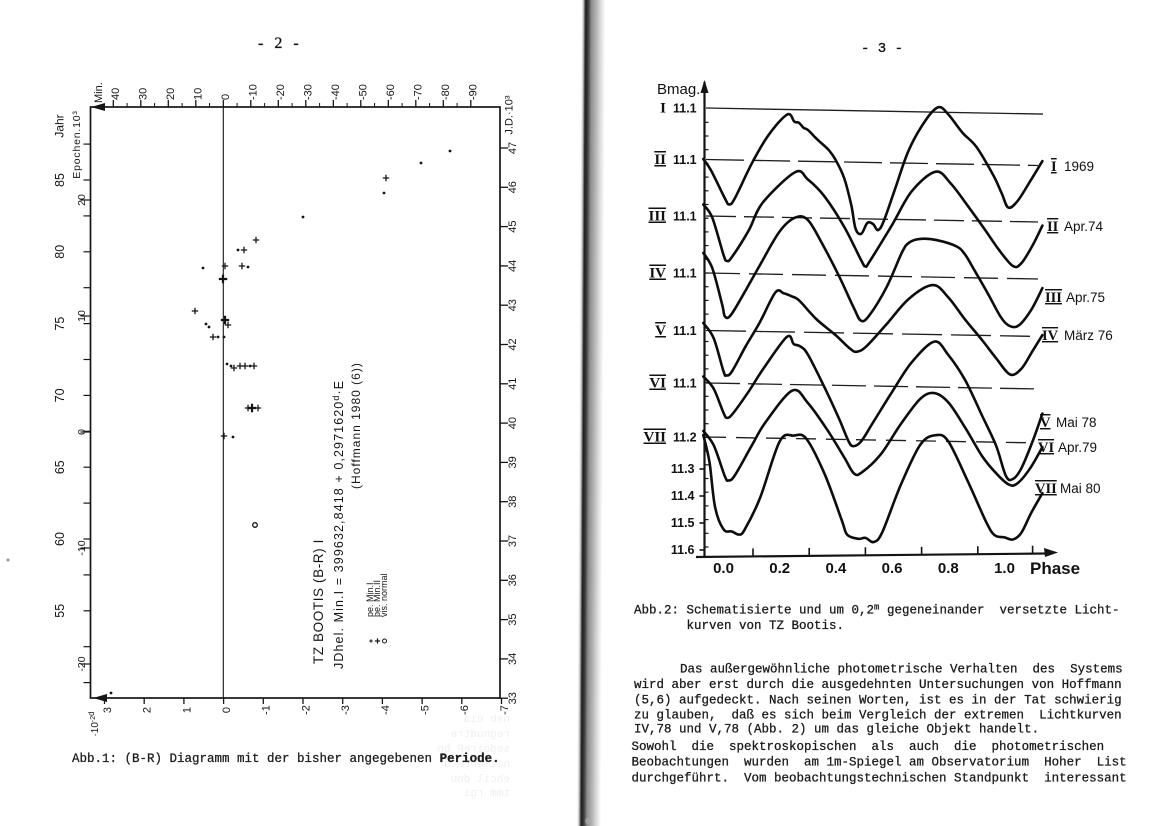  Describe the element at coordinates (60, 125) in the screenshot. I see `svg-text: Jahr` at that location.